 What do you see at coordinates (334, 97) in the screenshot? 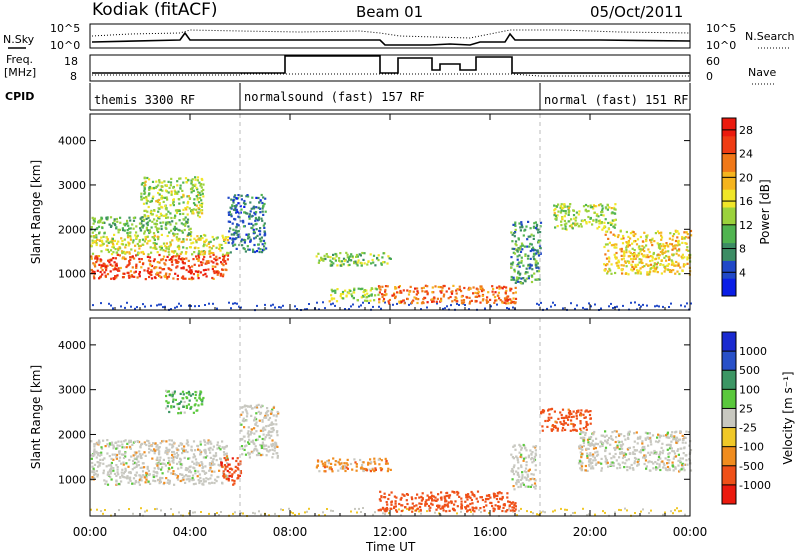
I see `cpid-label-1: normalsound (fast) 157 RF` at bounding box center [334, 97].